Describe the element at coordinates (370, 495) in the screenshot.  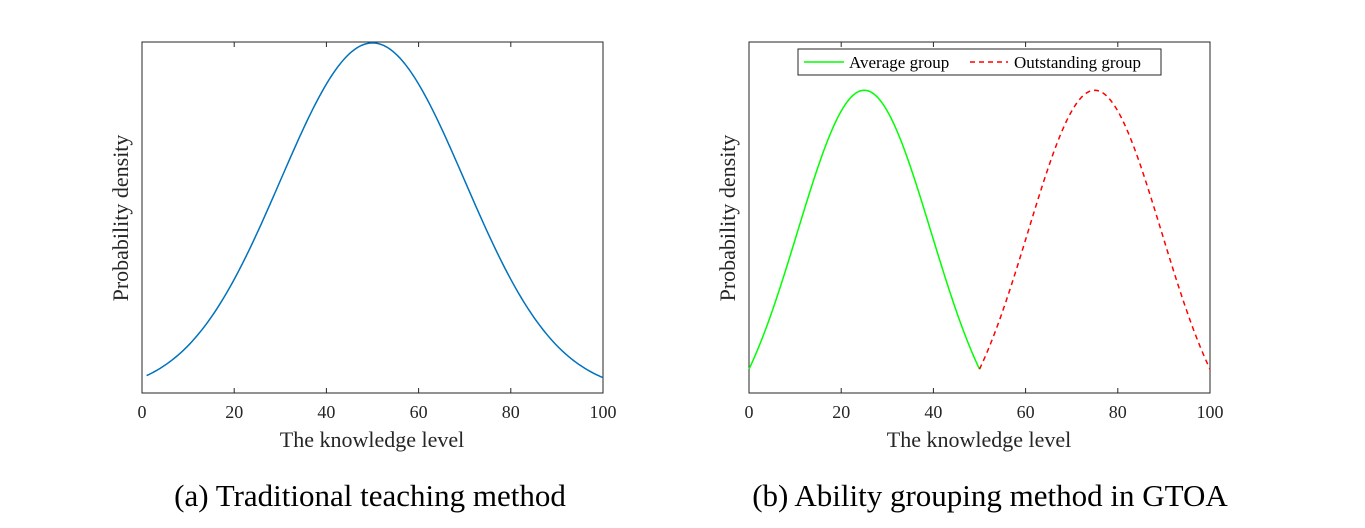
I see `caption-a: (a) Traditional teaching method` at that location.